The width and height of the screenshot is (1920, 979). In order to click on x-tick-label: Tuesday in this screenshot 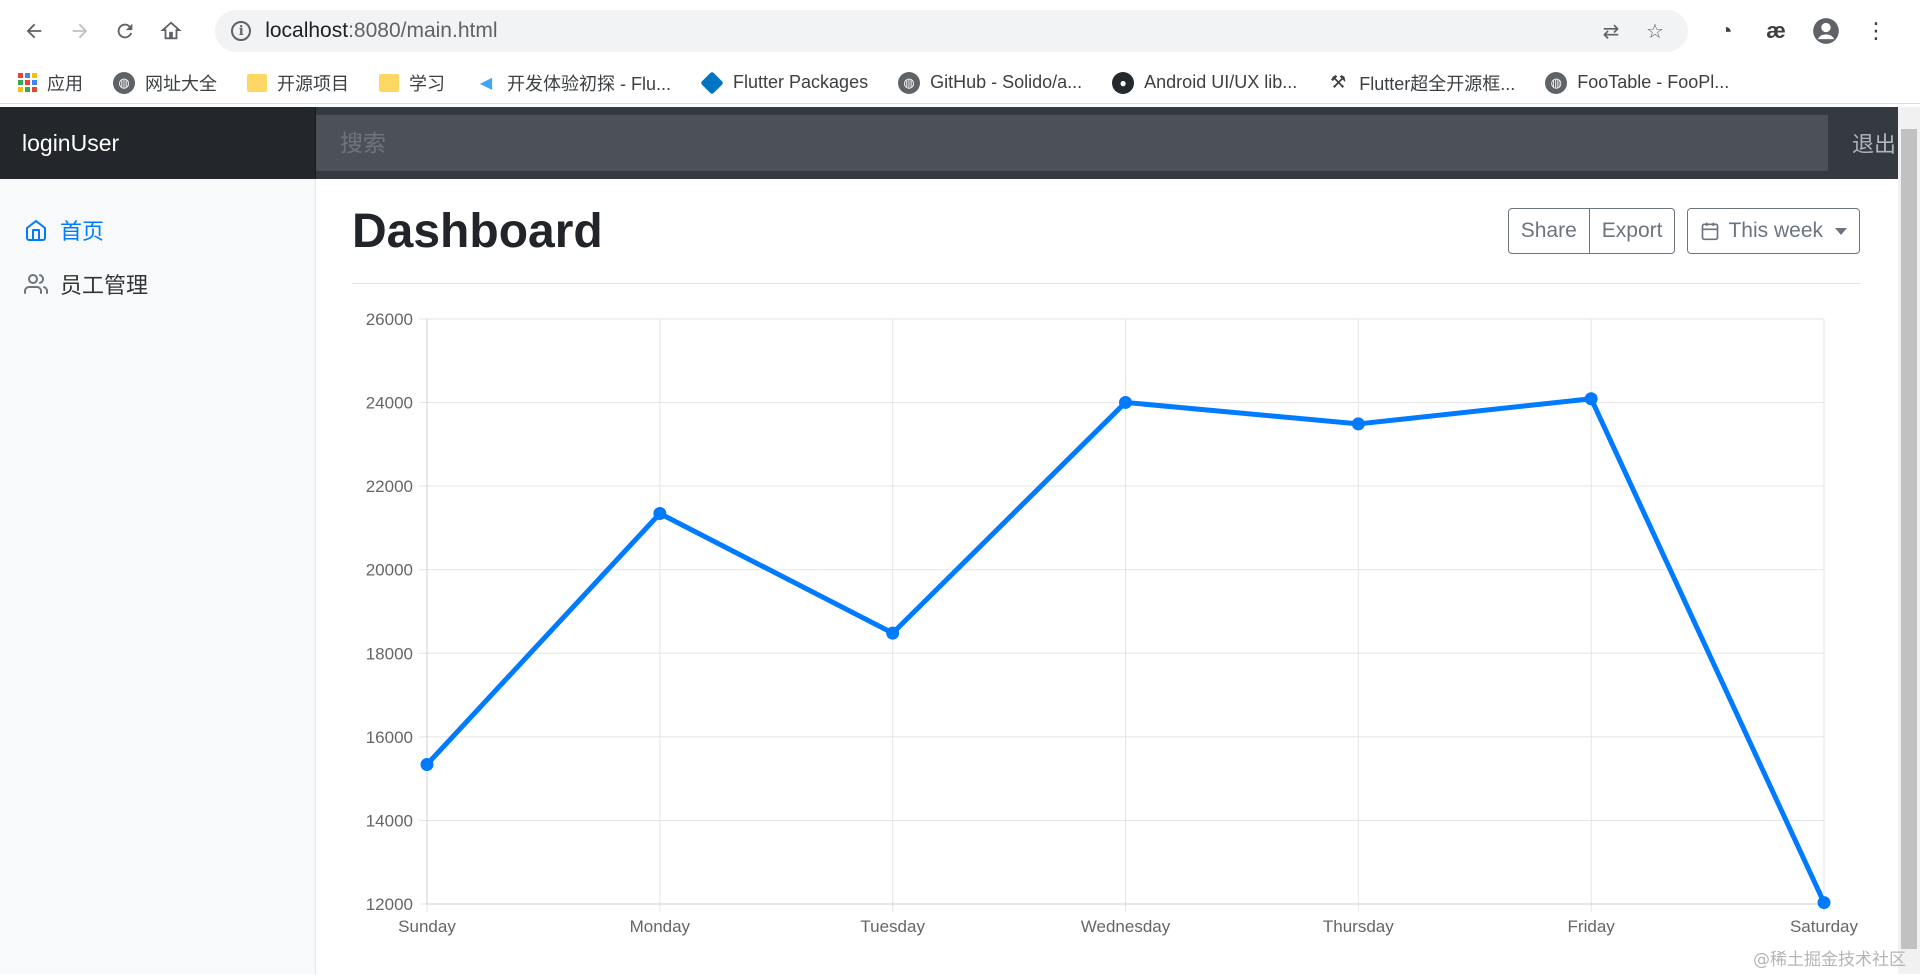, I will do `click(892, 926)`.